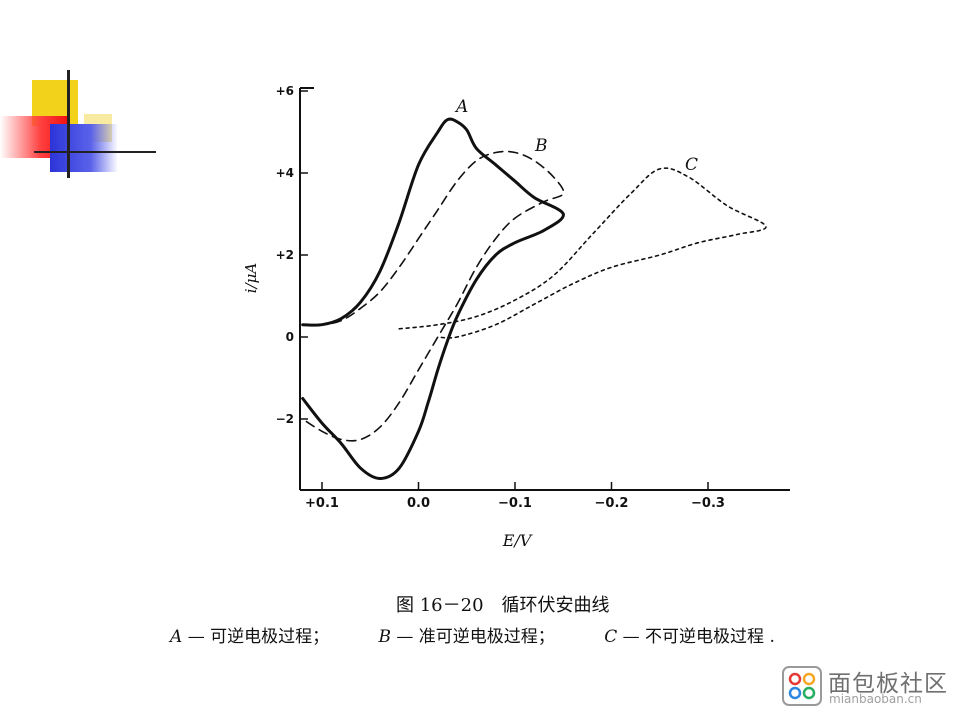  I want to click on series-line-c, so click(582, 253).